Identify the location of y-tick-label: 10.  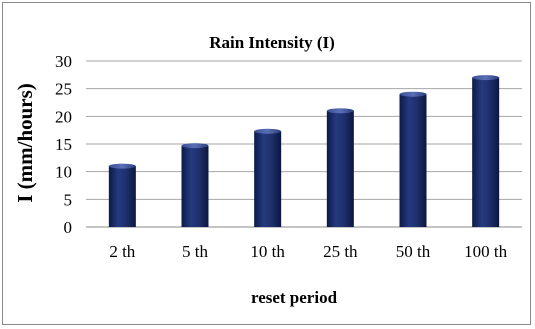
(63, 172).